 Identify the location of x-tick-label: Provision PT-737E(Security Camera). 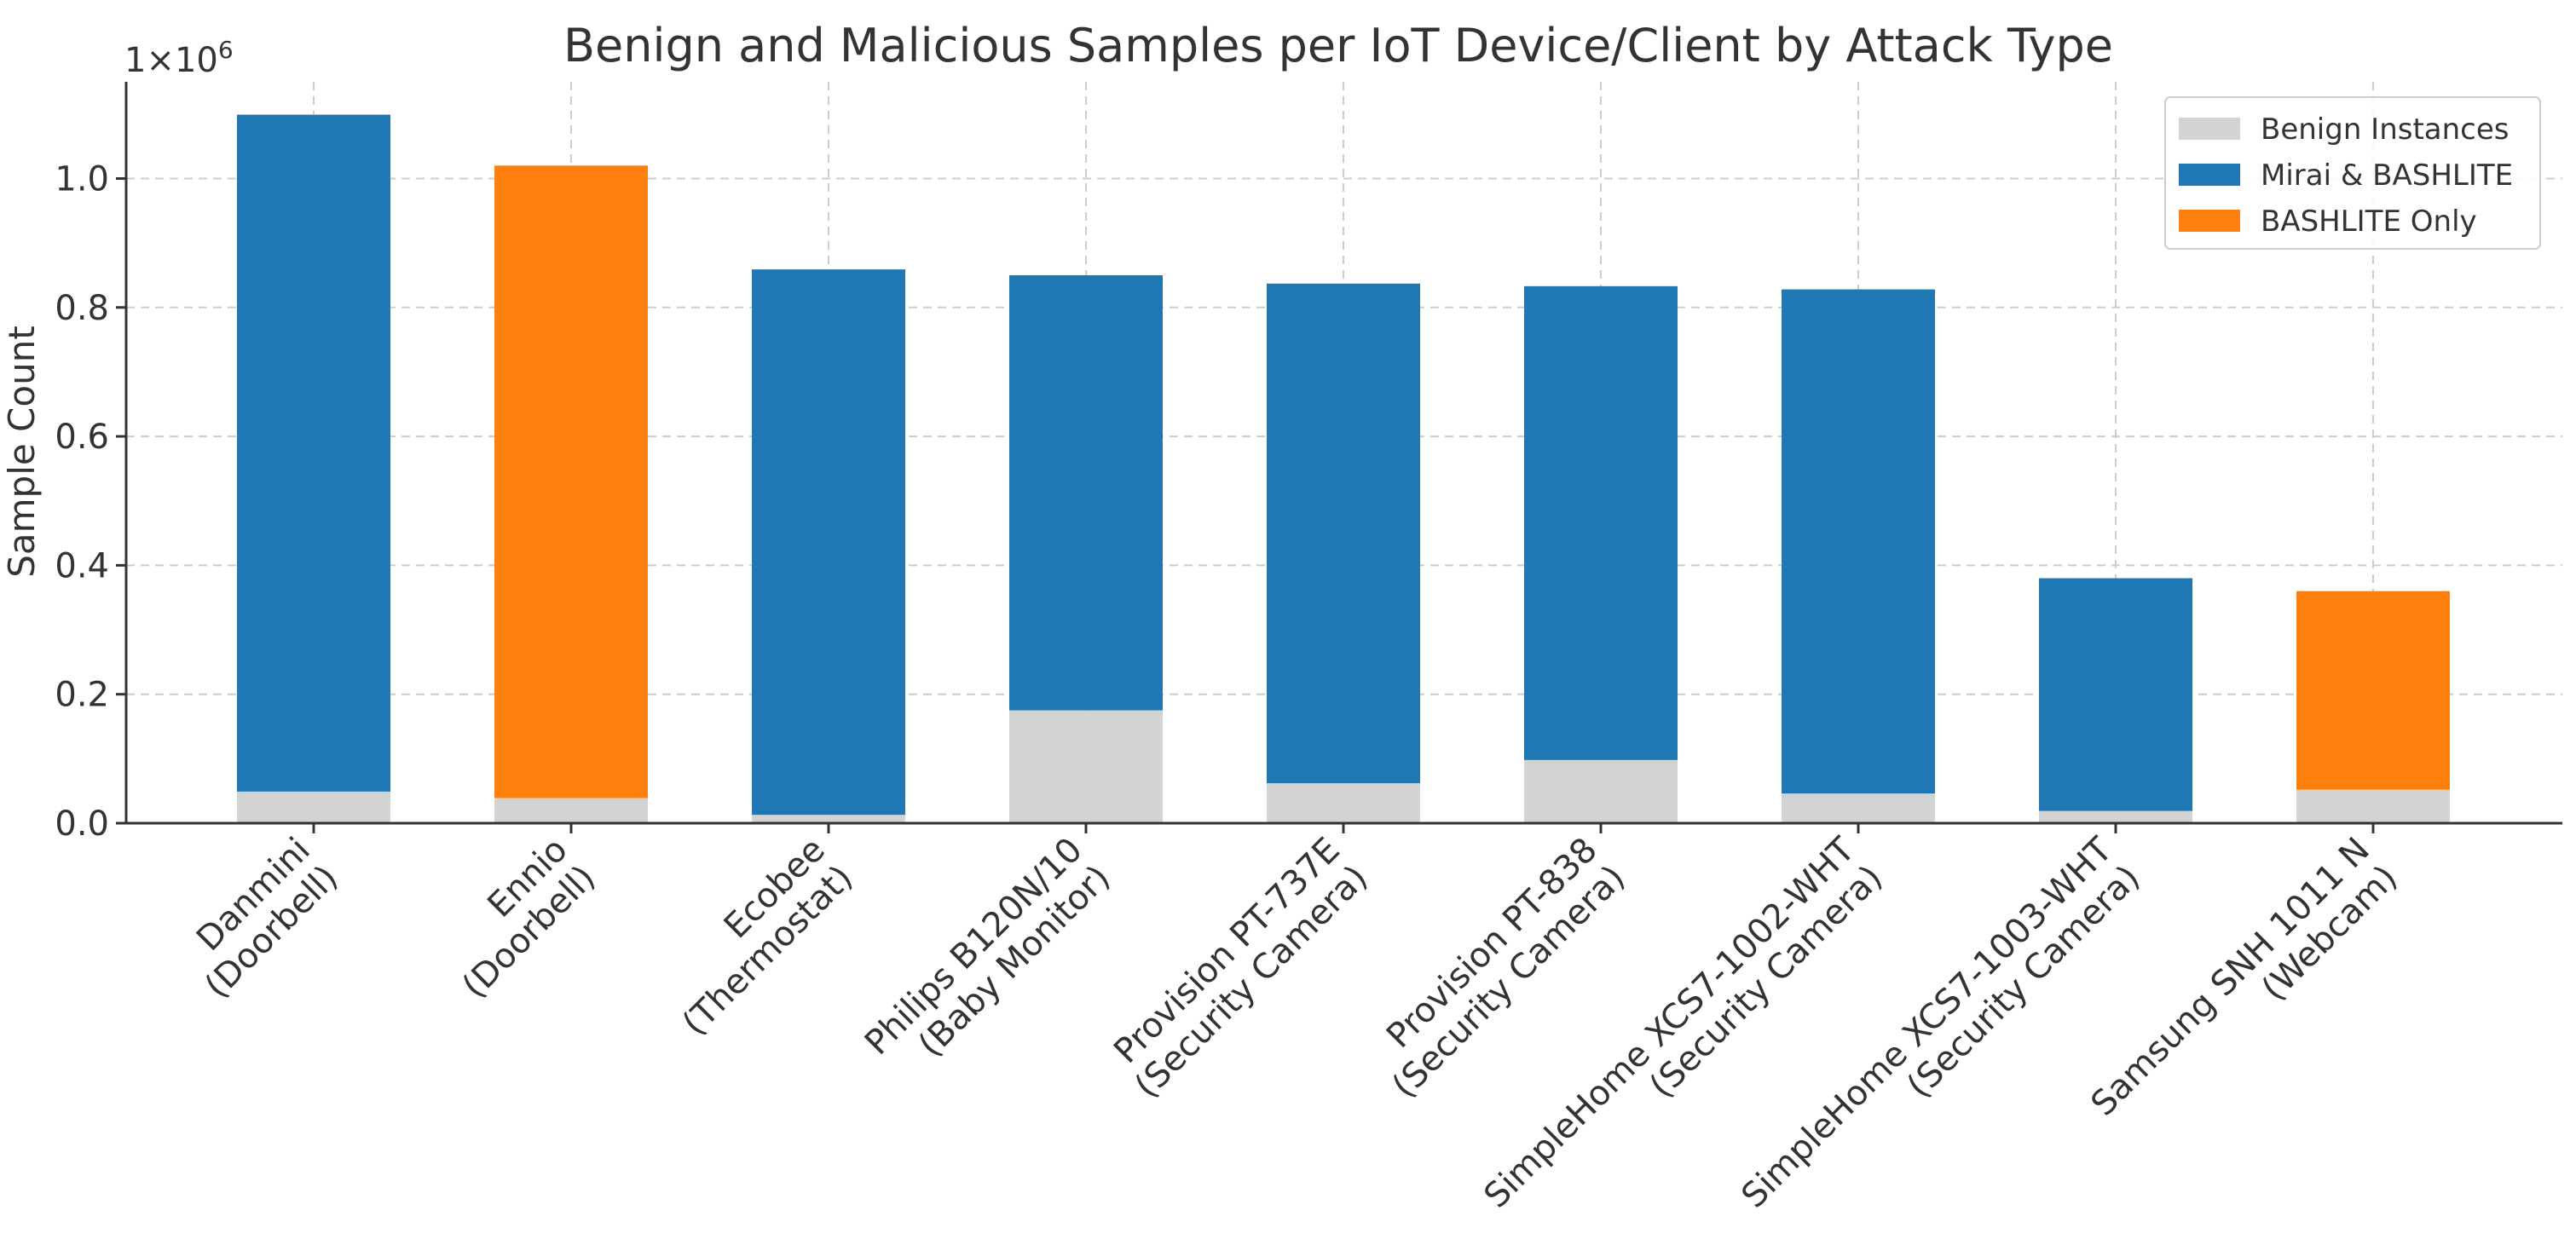
(1237, 967).